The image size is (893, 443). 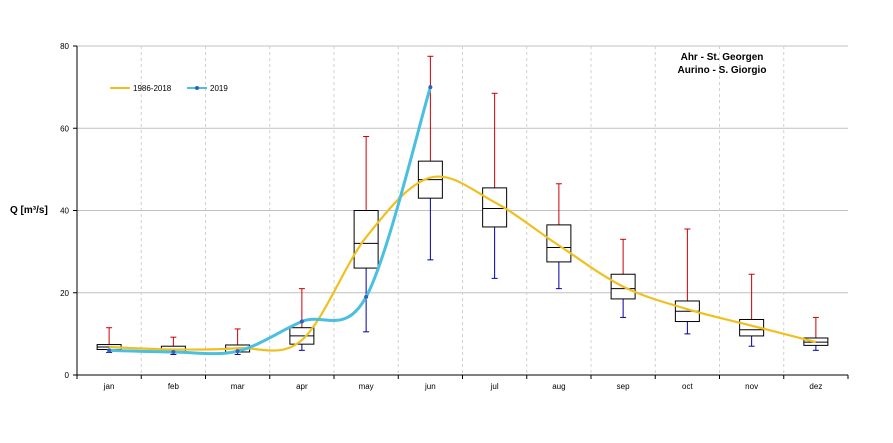 What do you see at coordinates (302, 386) in the screenshot?
I see `x-tick-label-apr: apr` at bounding box center [302, 386].